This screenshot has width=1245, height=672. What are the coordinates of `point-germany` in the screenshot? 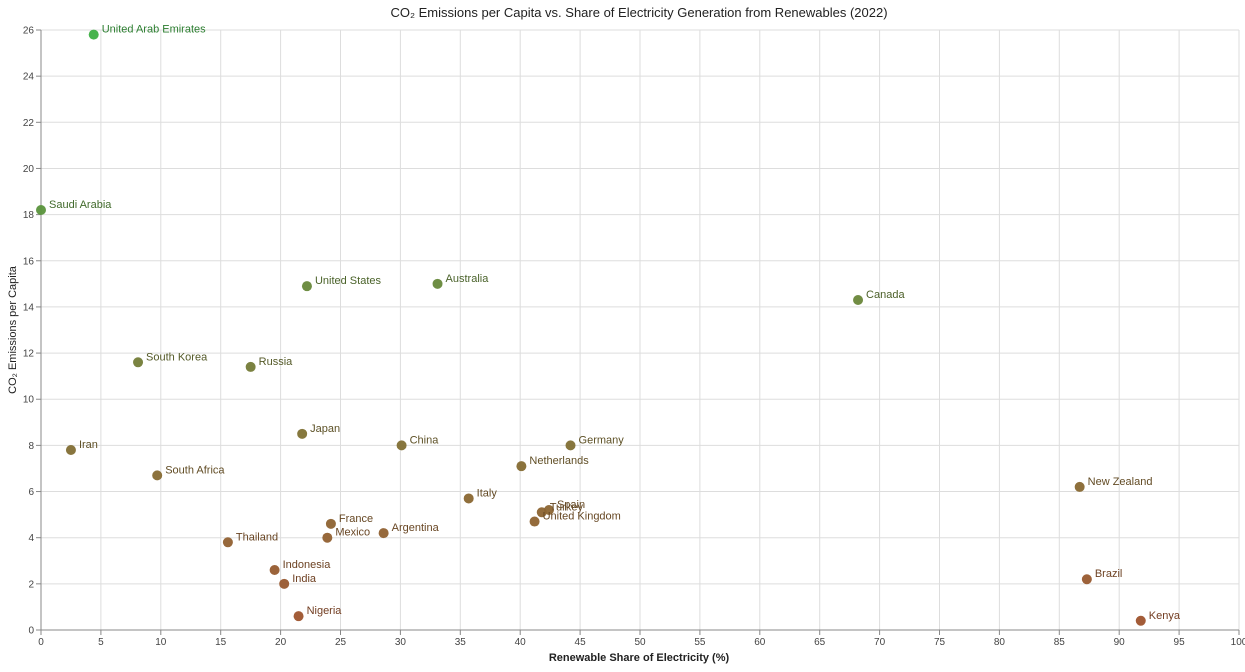 It's located at (570, 445).